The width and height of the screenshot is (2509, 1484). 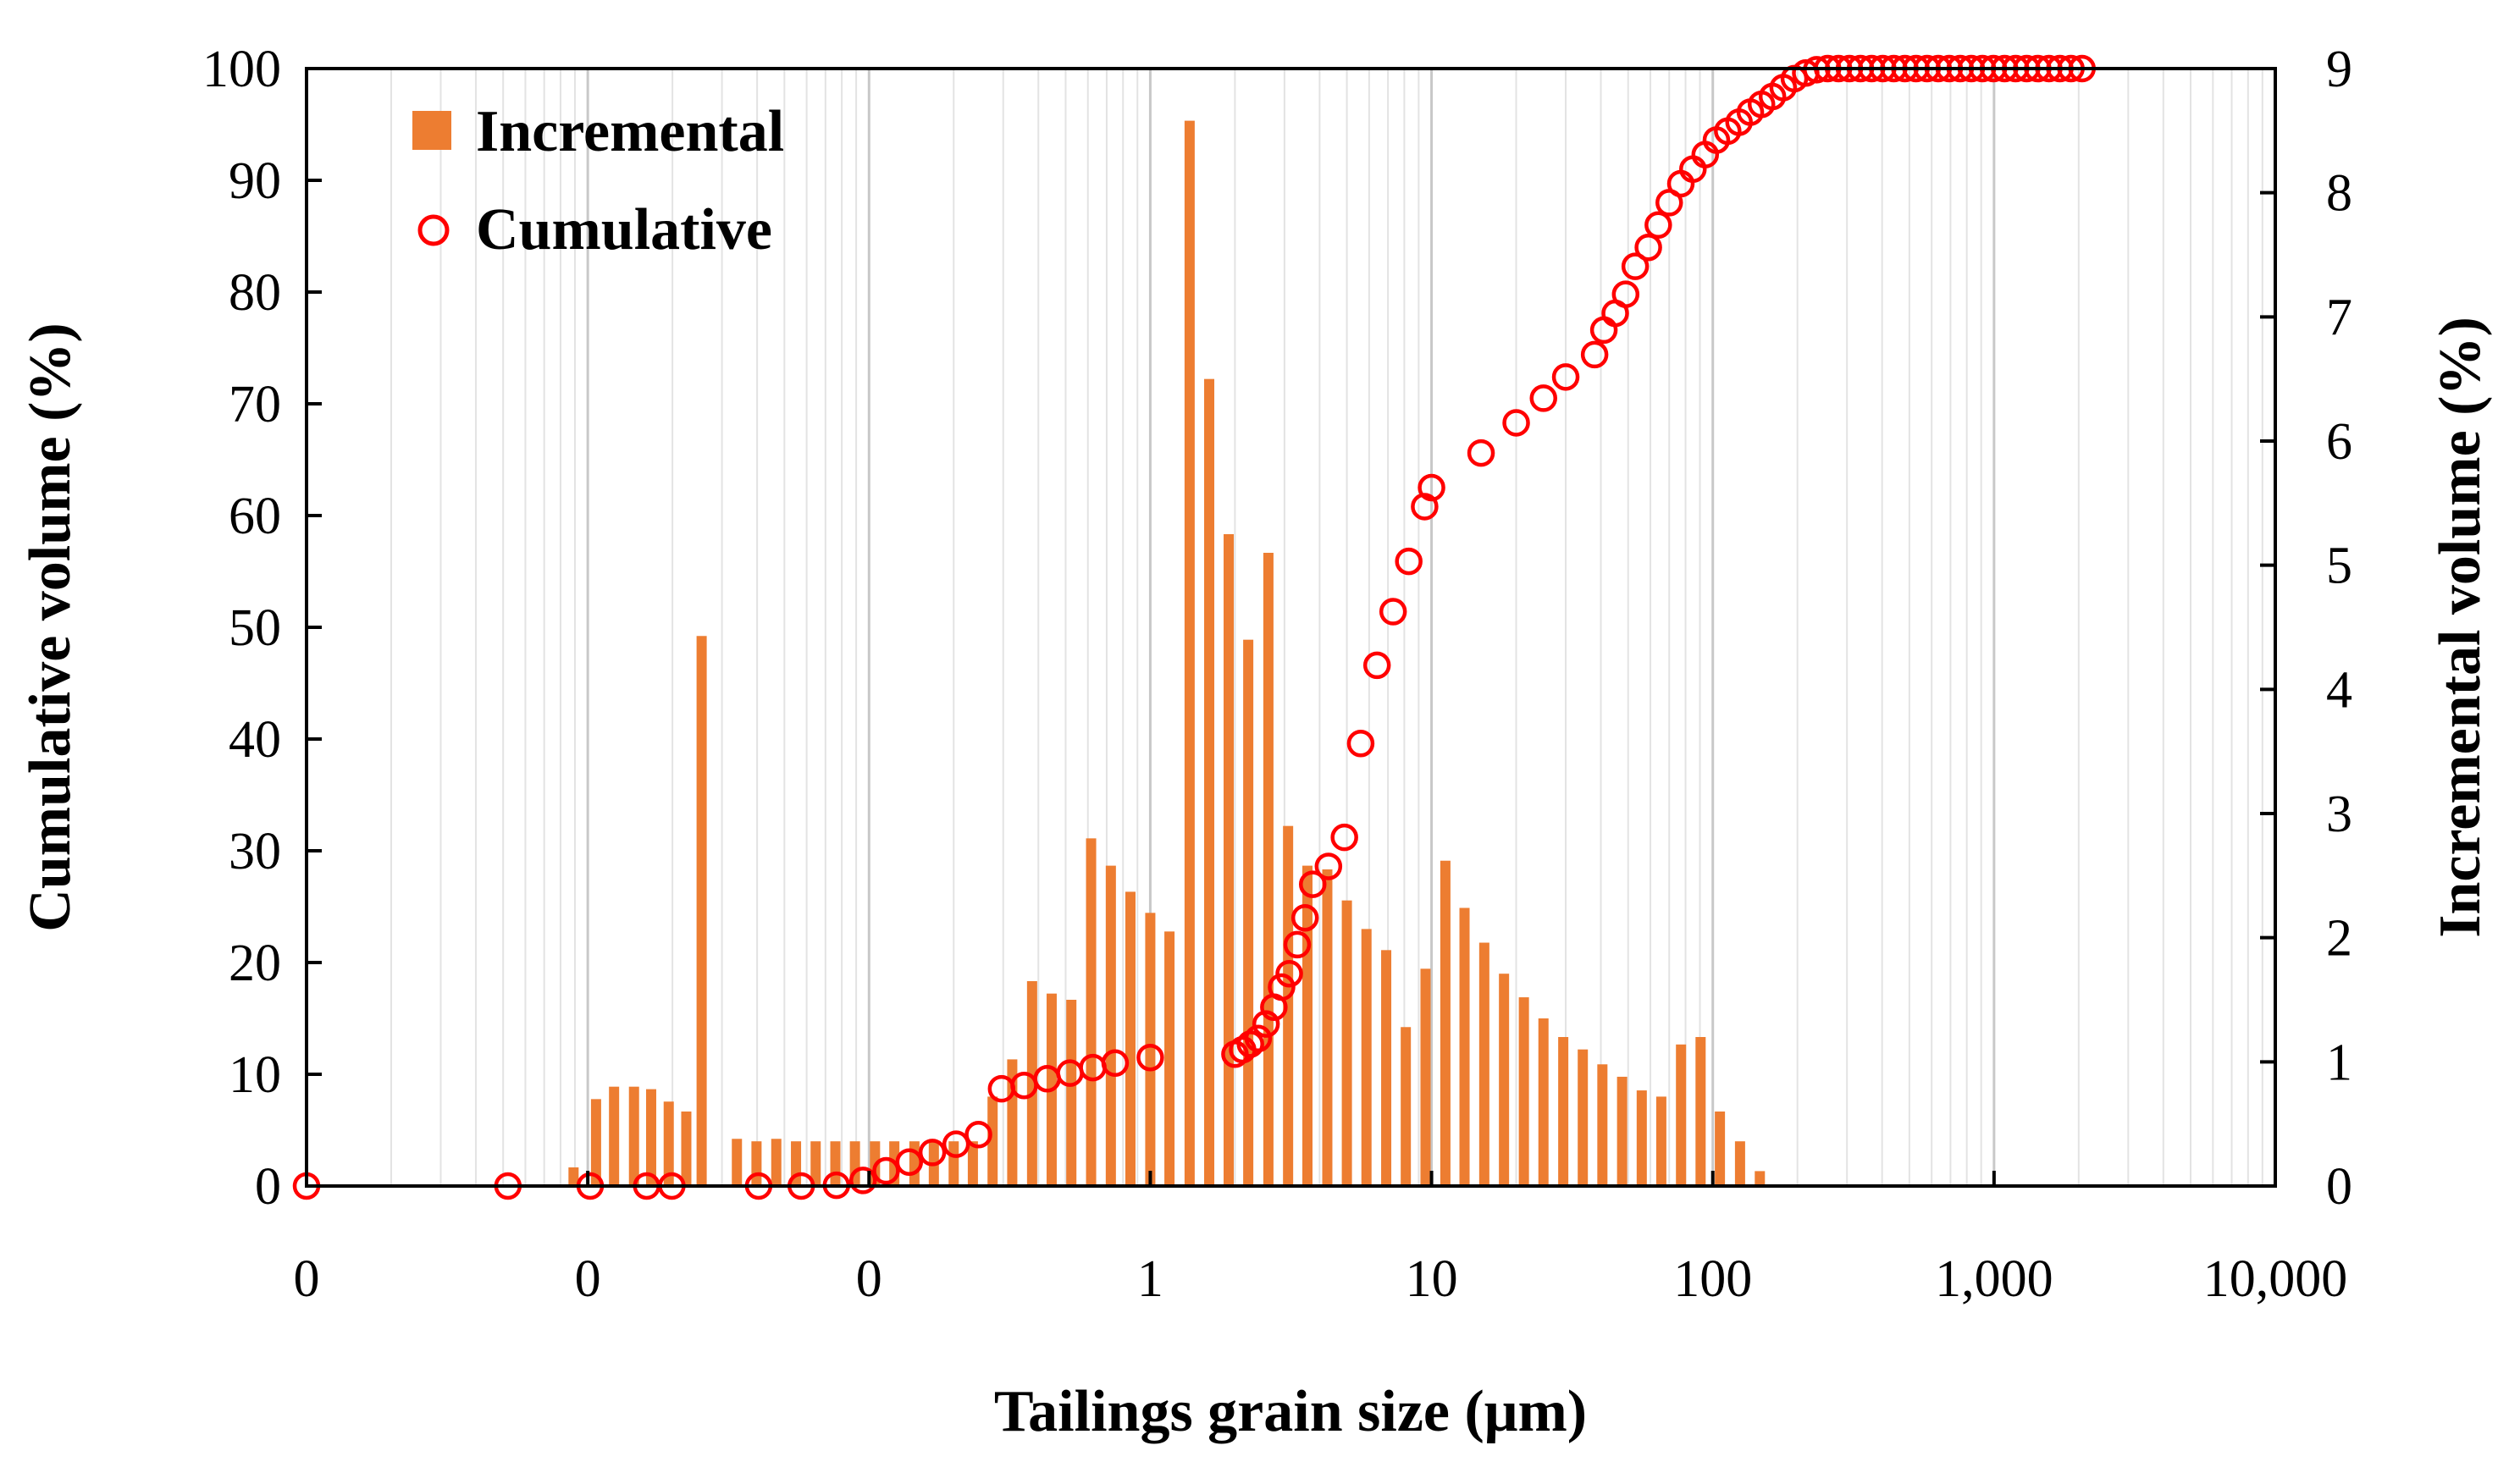 What do you see at coordinates (255, 293) in the screenshot?
I see `left-y-tick-label: 80` at bounding box center [255, 293].